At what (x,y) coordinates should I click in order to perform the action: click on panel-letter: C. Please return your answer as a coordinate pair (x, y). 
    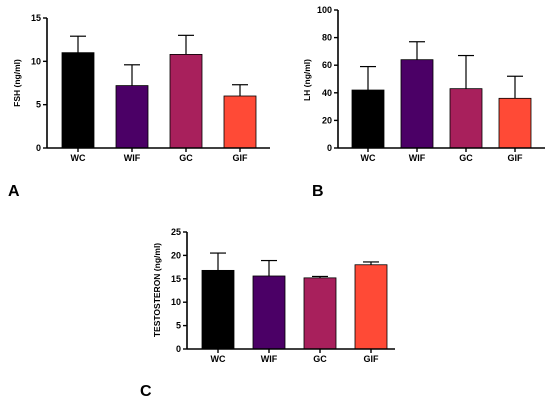
    Looking at the image, I should click on (146, 391).